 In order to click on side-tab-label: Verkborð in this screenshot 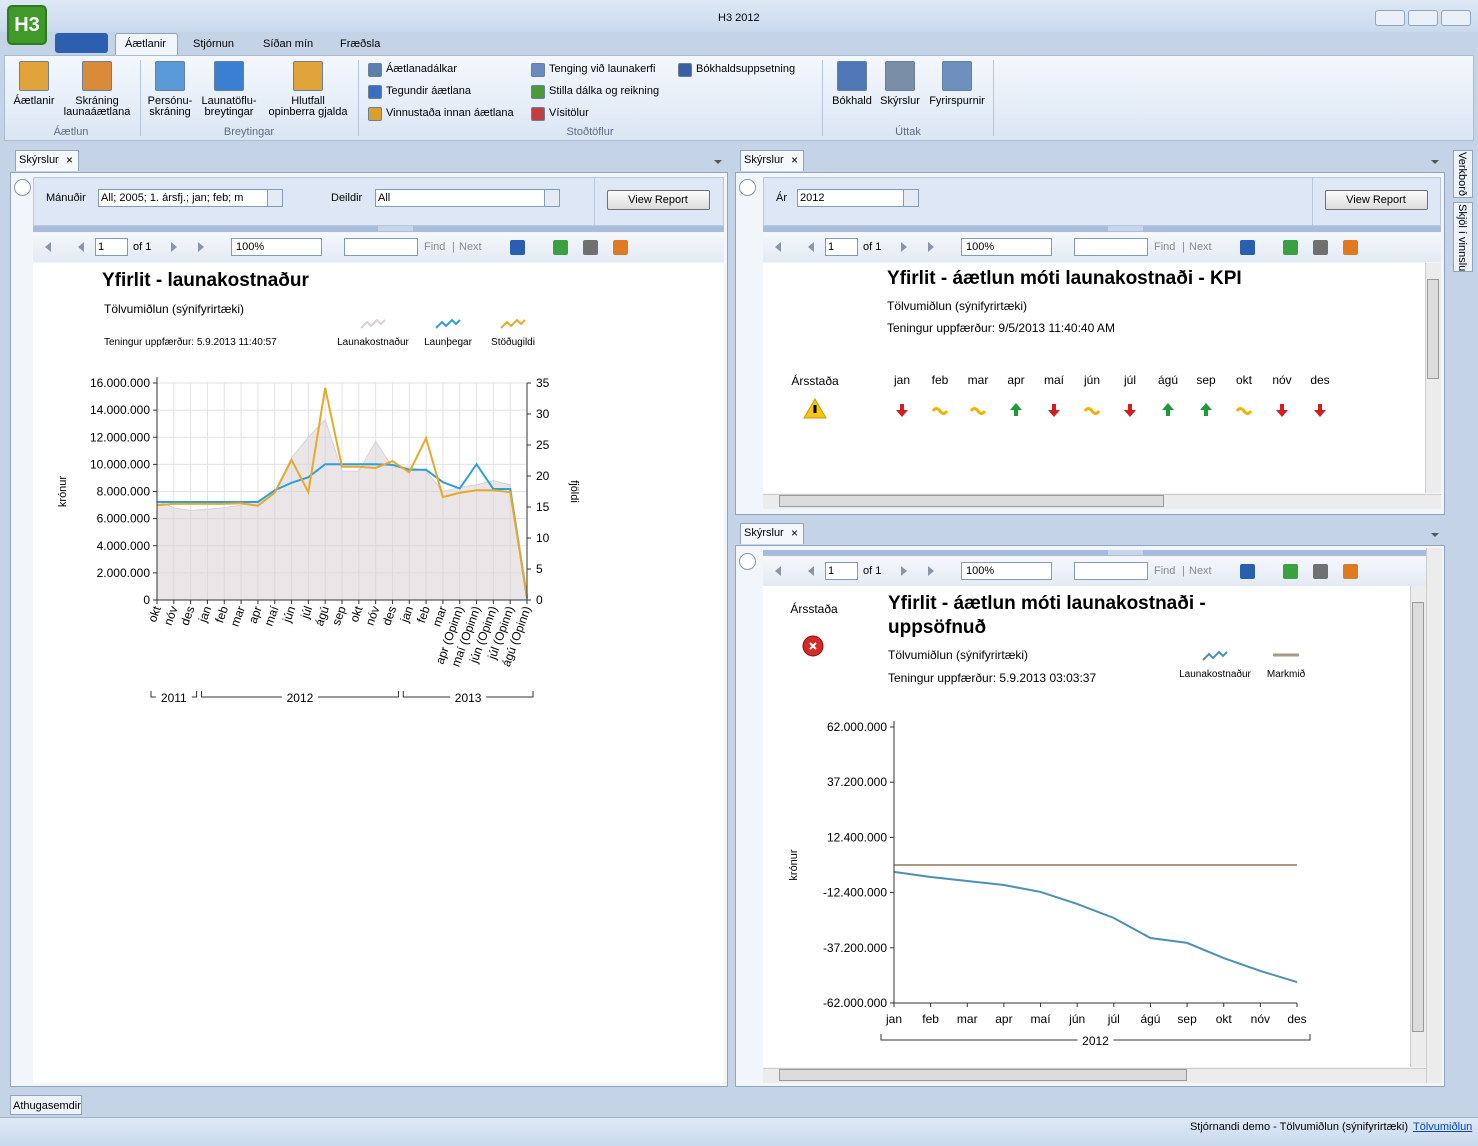, I will do `click(1462, 174)`.